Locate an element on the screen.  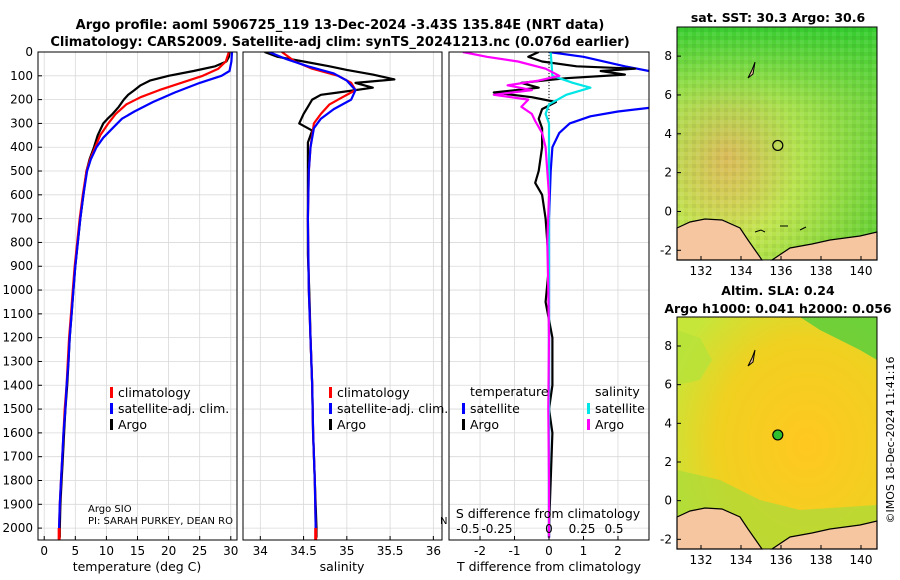
legend2-argo-label: Argo is located at coordinates (351, 424).